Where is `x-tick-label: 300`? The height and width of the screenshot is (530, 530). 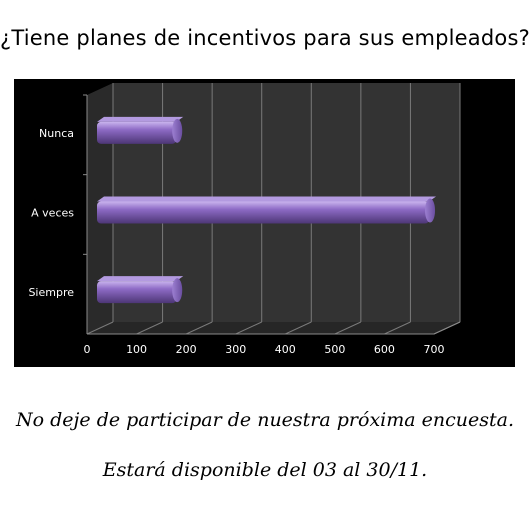
x-tick-label: 300 is located at coordinates (235, 349).